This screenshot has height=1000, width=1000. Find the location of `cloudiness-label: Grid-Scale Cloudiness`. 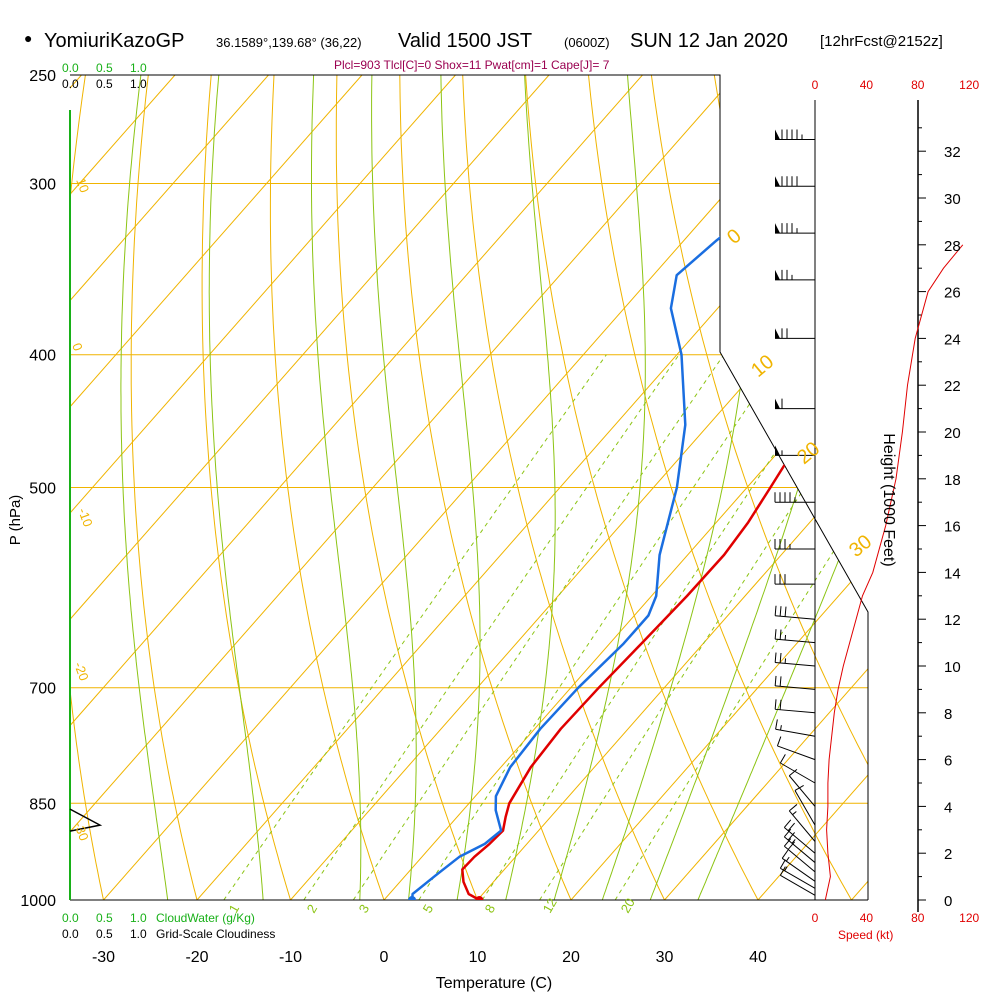

cloudiness-label: Grid-Scale Cloudiness is located at coordinates (215, 934).